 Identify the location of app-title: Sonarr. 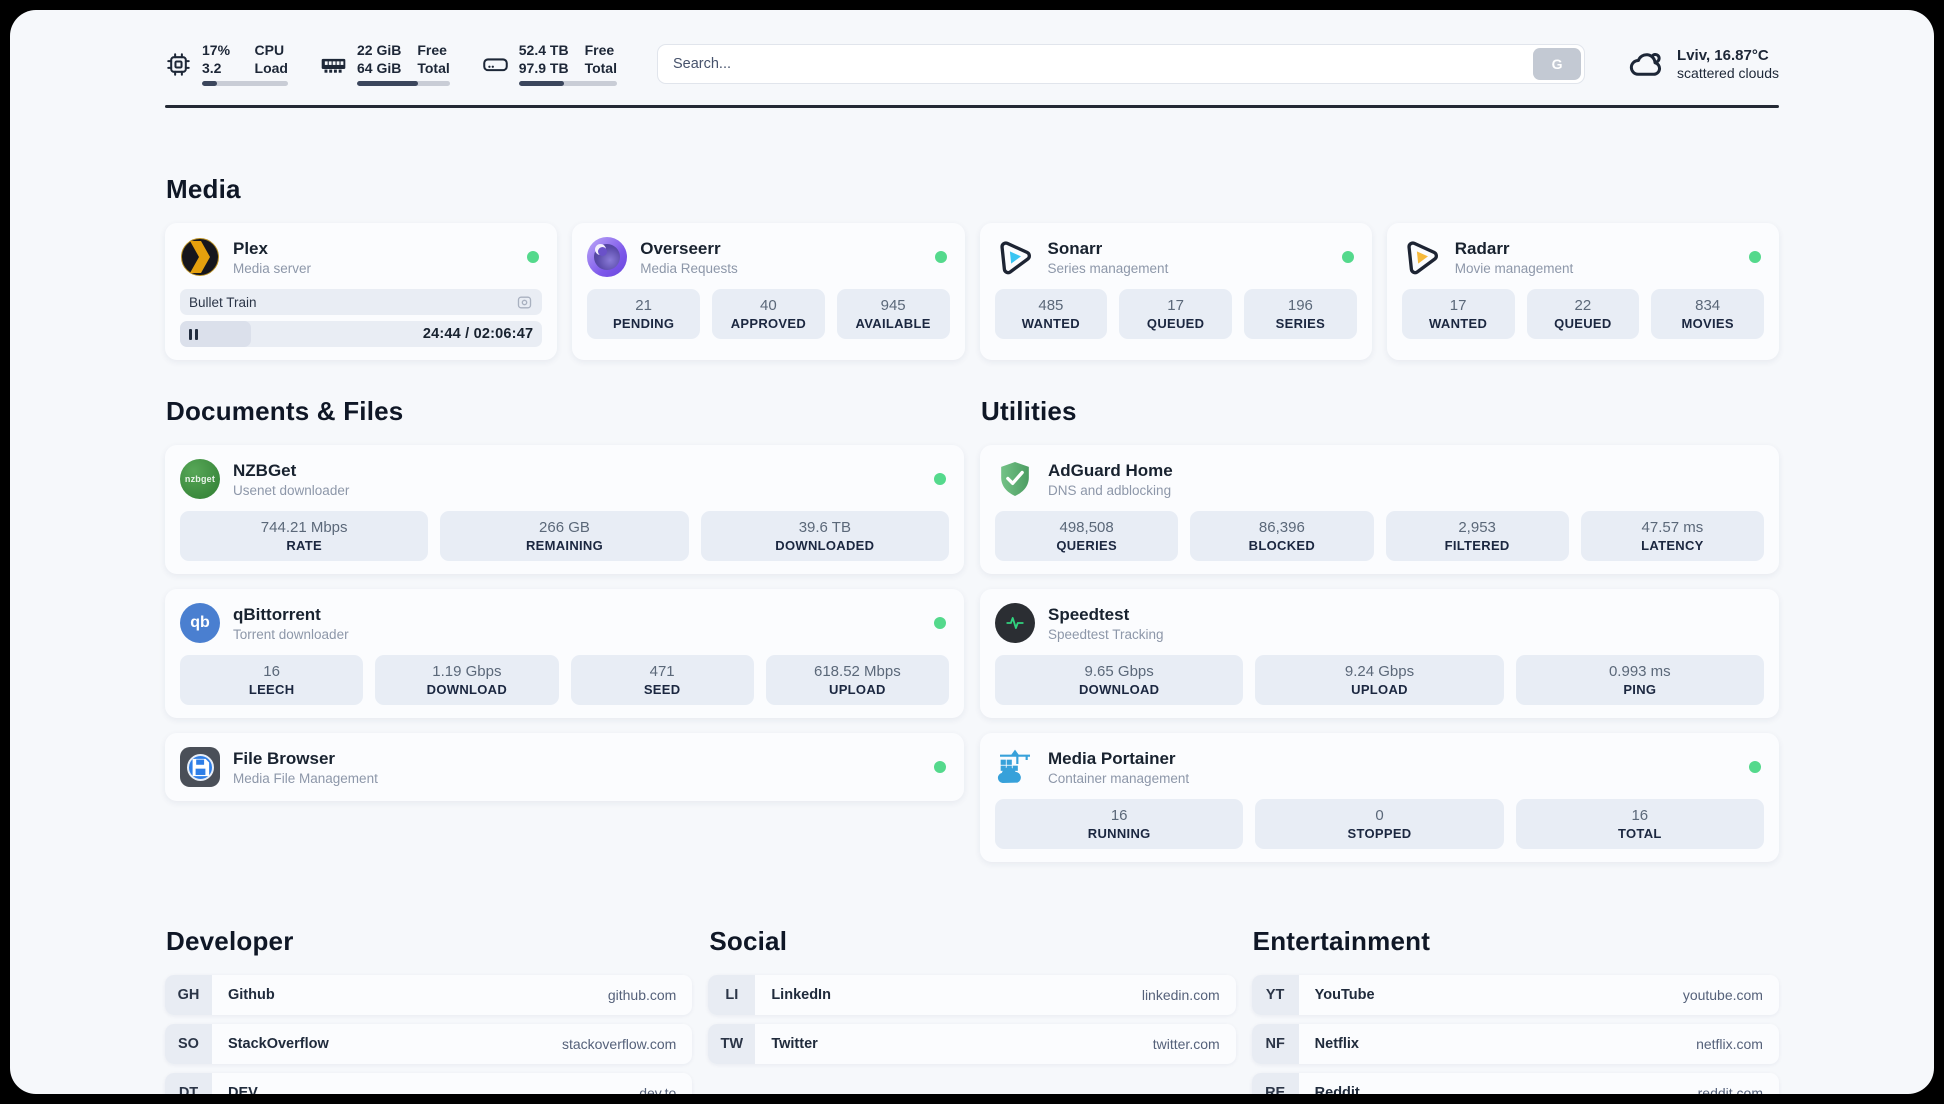
(1075, 248).